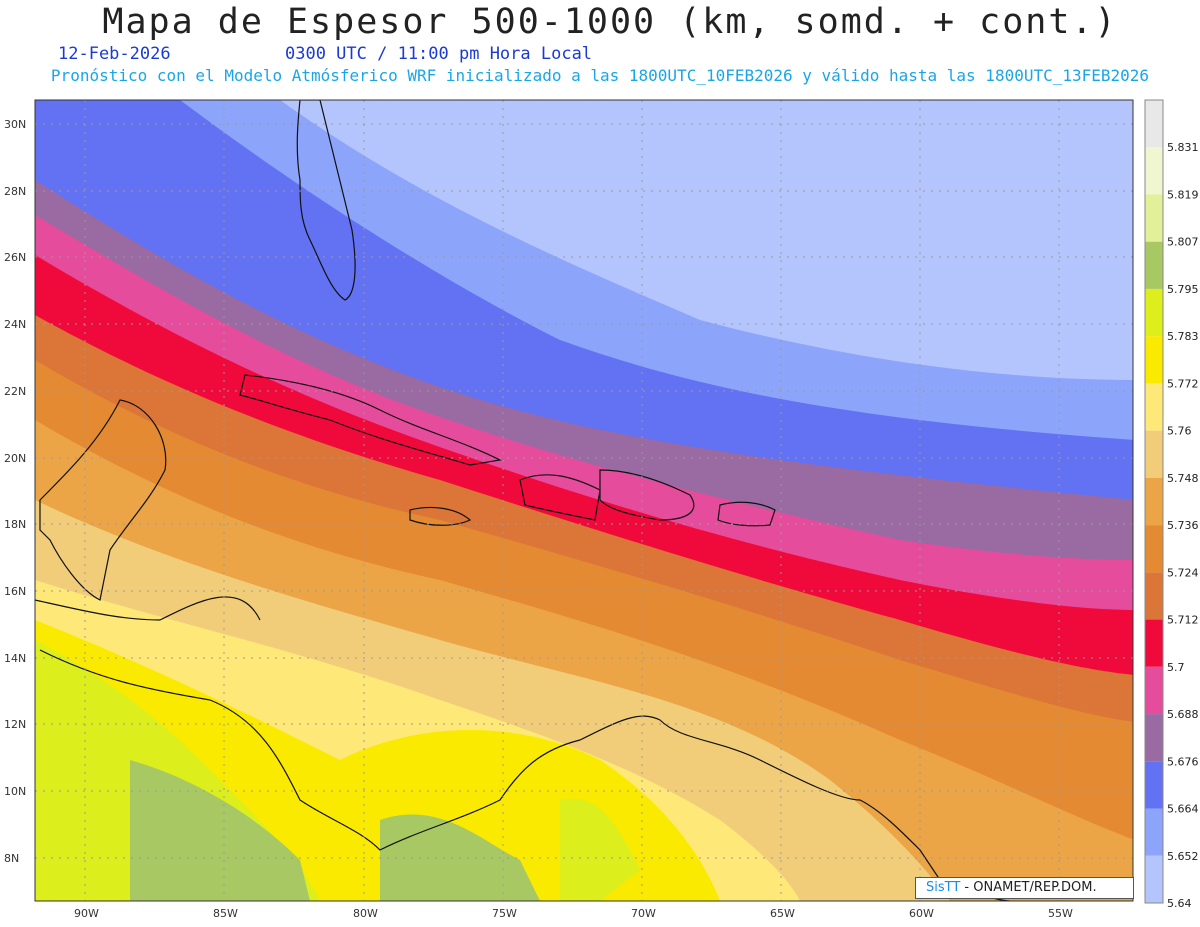 The height and width of the screenshot is (927, 1200). Describe the element at coordinates (15, 324) in the screenshot. I see `lat-label: 24N` at that location.